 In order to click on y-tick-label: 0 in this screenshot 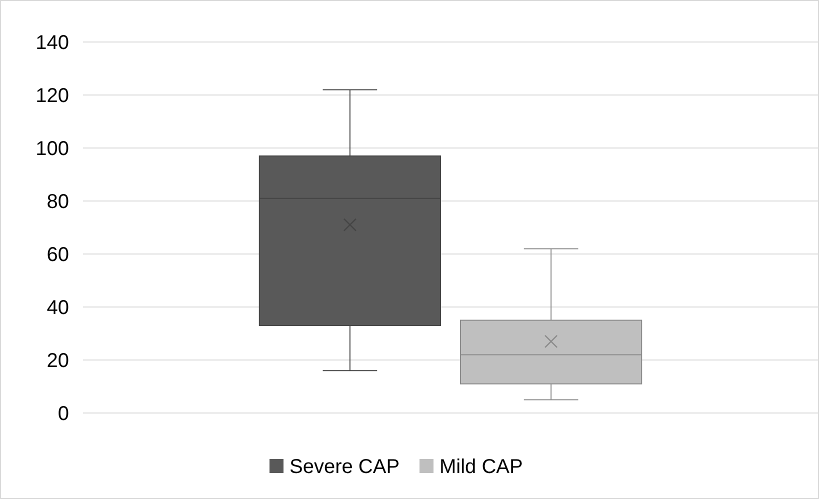, I will do `click(63, 414)`.